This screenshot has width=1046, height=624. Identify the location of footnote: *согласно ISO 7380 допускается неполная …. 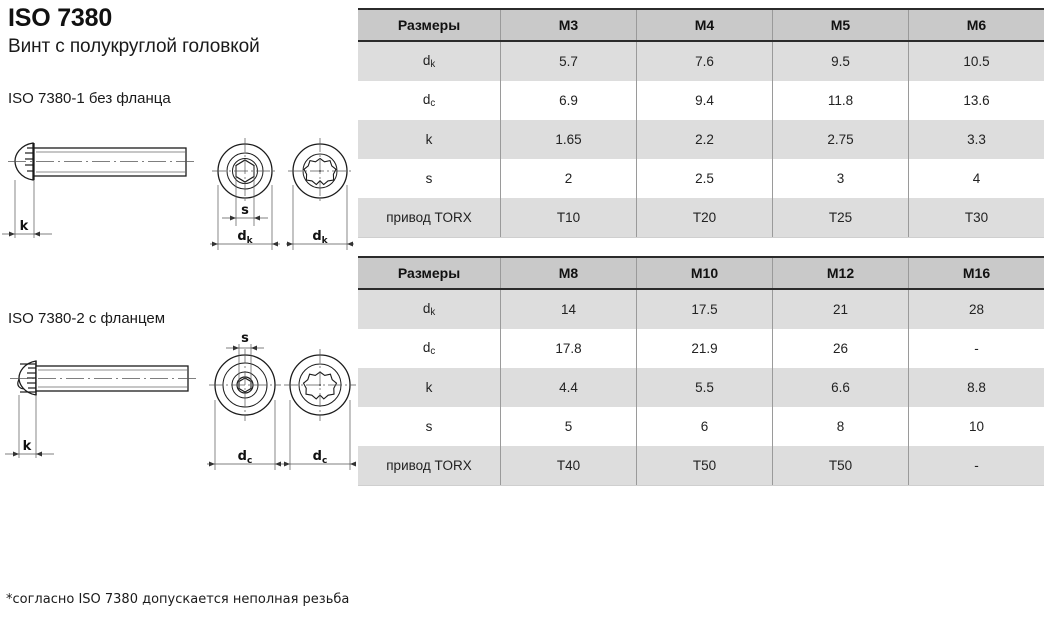
(178, 599).